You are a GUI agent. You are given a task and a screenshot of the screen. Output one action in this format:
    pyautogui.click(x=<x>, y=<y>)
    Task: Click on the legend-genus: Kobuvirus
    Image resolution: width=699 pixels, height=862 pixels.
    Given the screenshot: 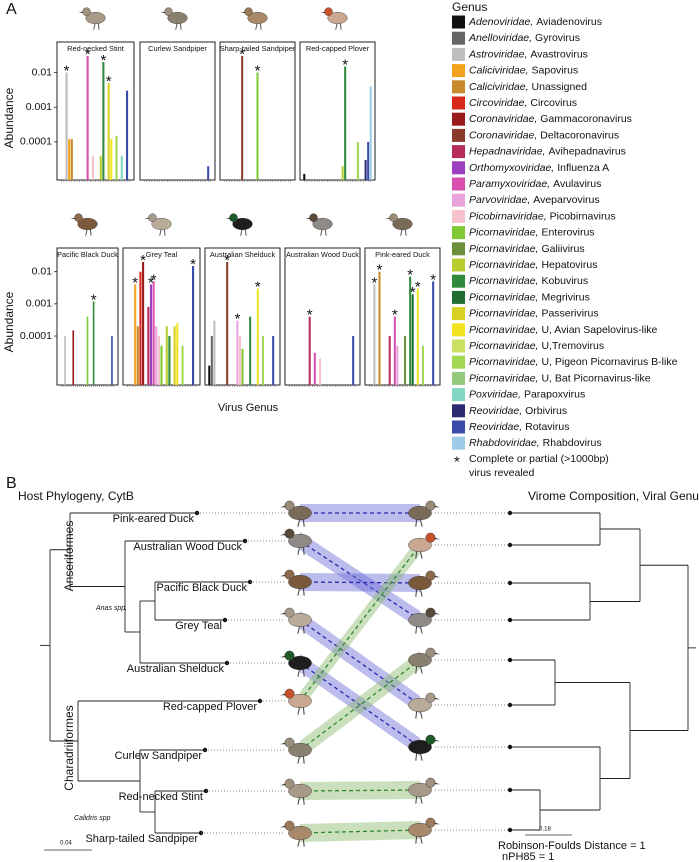 What is the action you would take?
    pyautogui.click(x=564, y=281)
    